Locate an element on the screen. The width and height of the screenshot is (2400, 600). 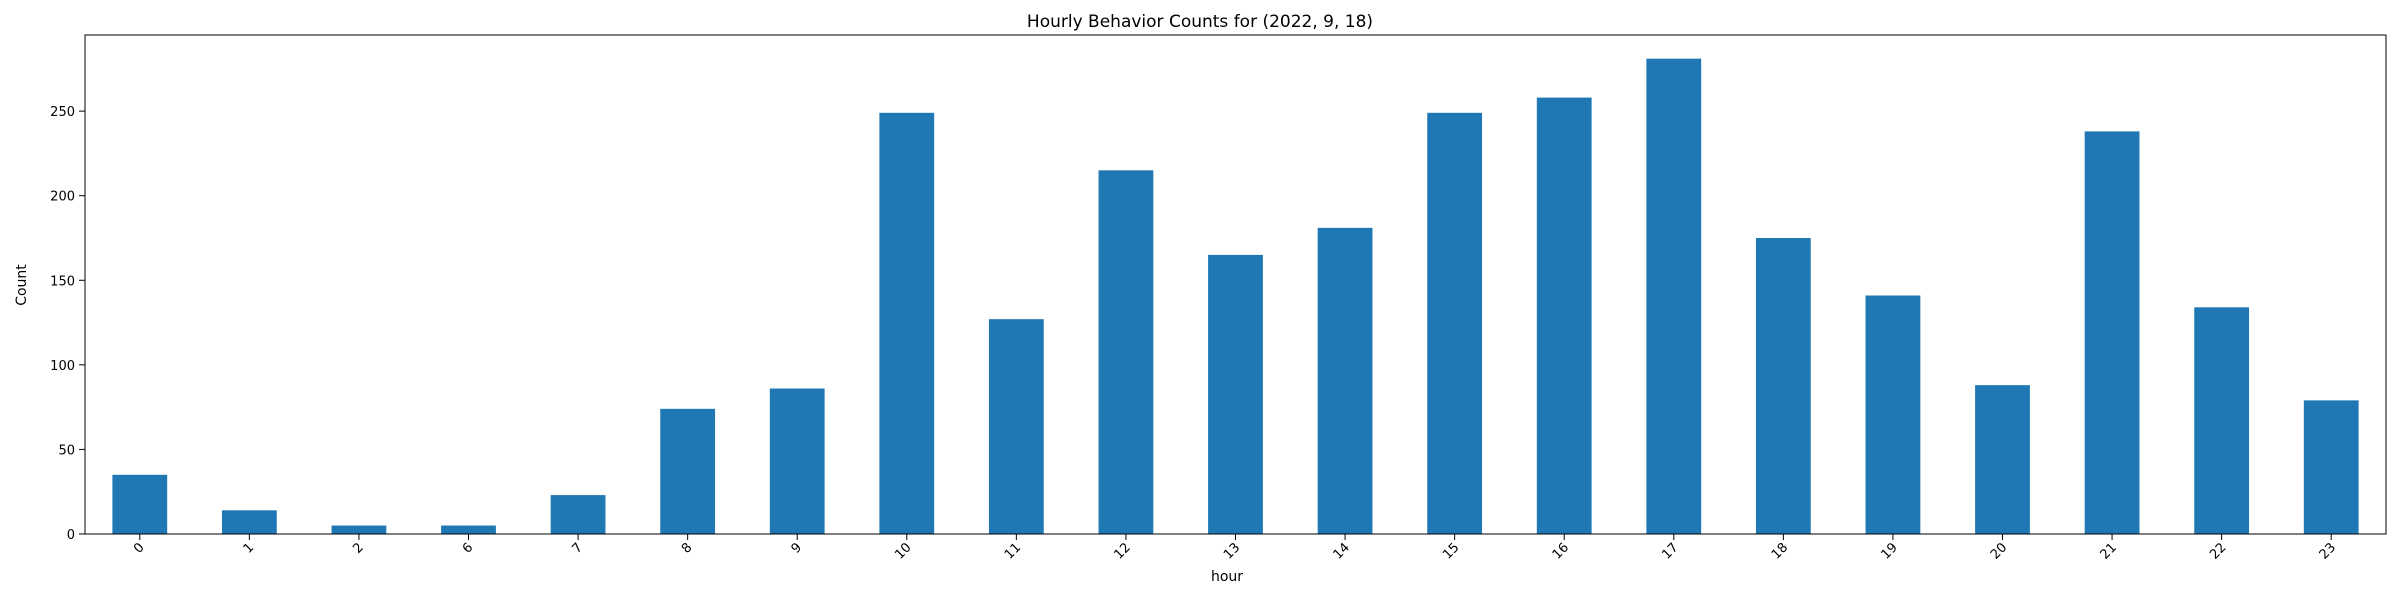
x-tick-label: 1 is located at coordinates (249, 548).